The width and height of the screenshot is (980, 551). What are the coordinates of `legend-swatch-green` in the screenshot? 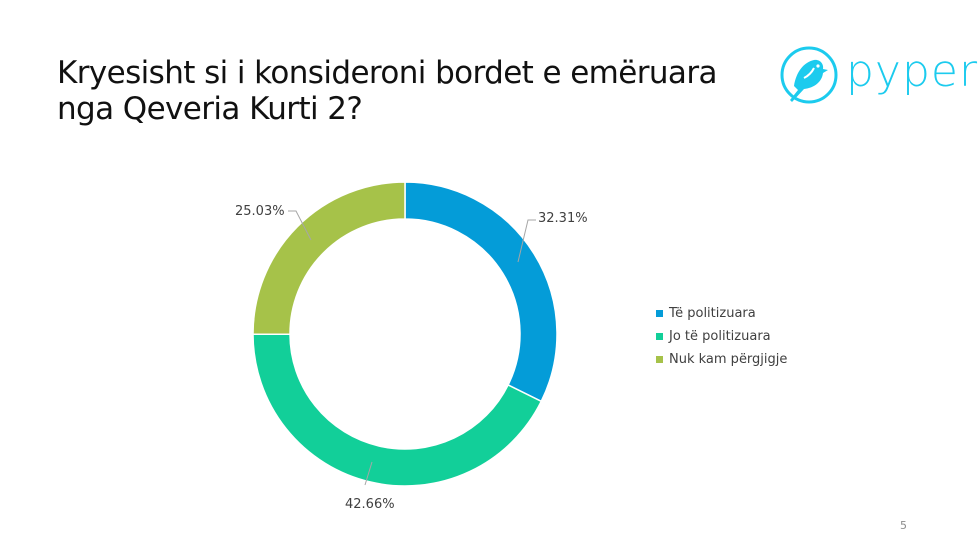 It's located at (659, 336).